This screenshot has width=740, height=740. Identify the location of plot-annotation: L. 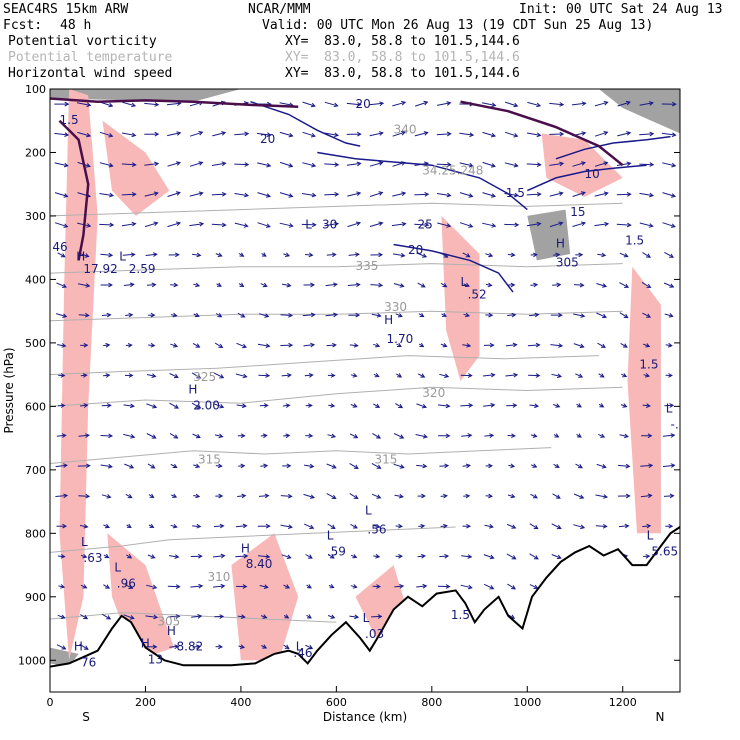
(330, 536).